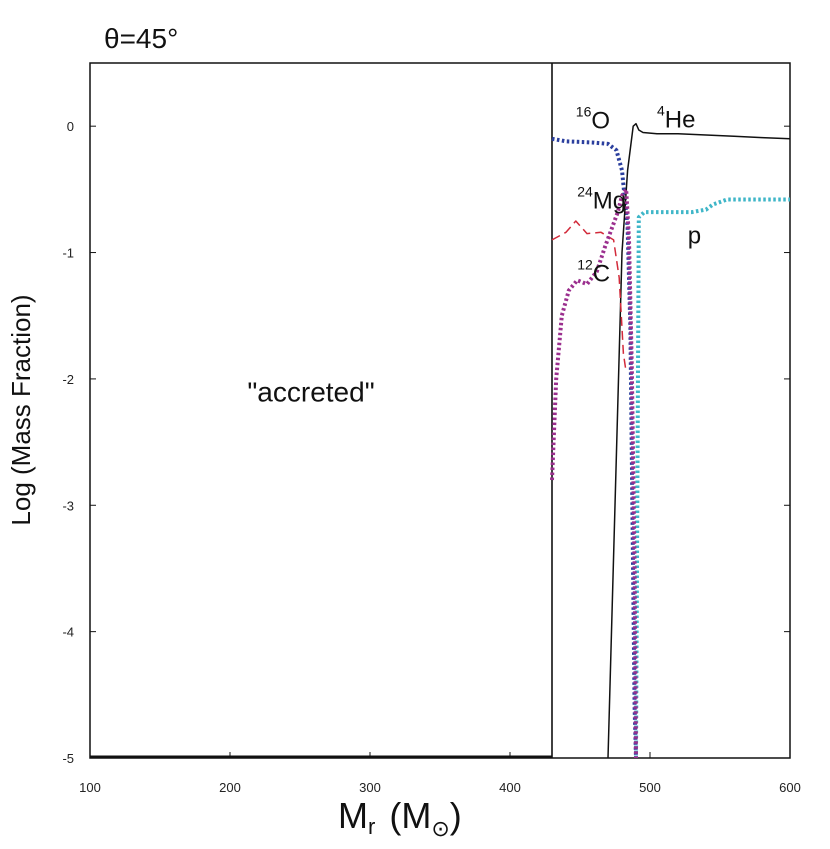 The width and height of the screenshot is (830, 849). I want to click on y-tick-label: -1, so click(68, 253).